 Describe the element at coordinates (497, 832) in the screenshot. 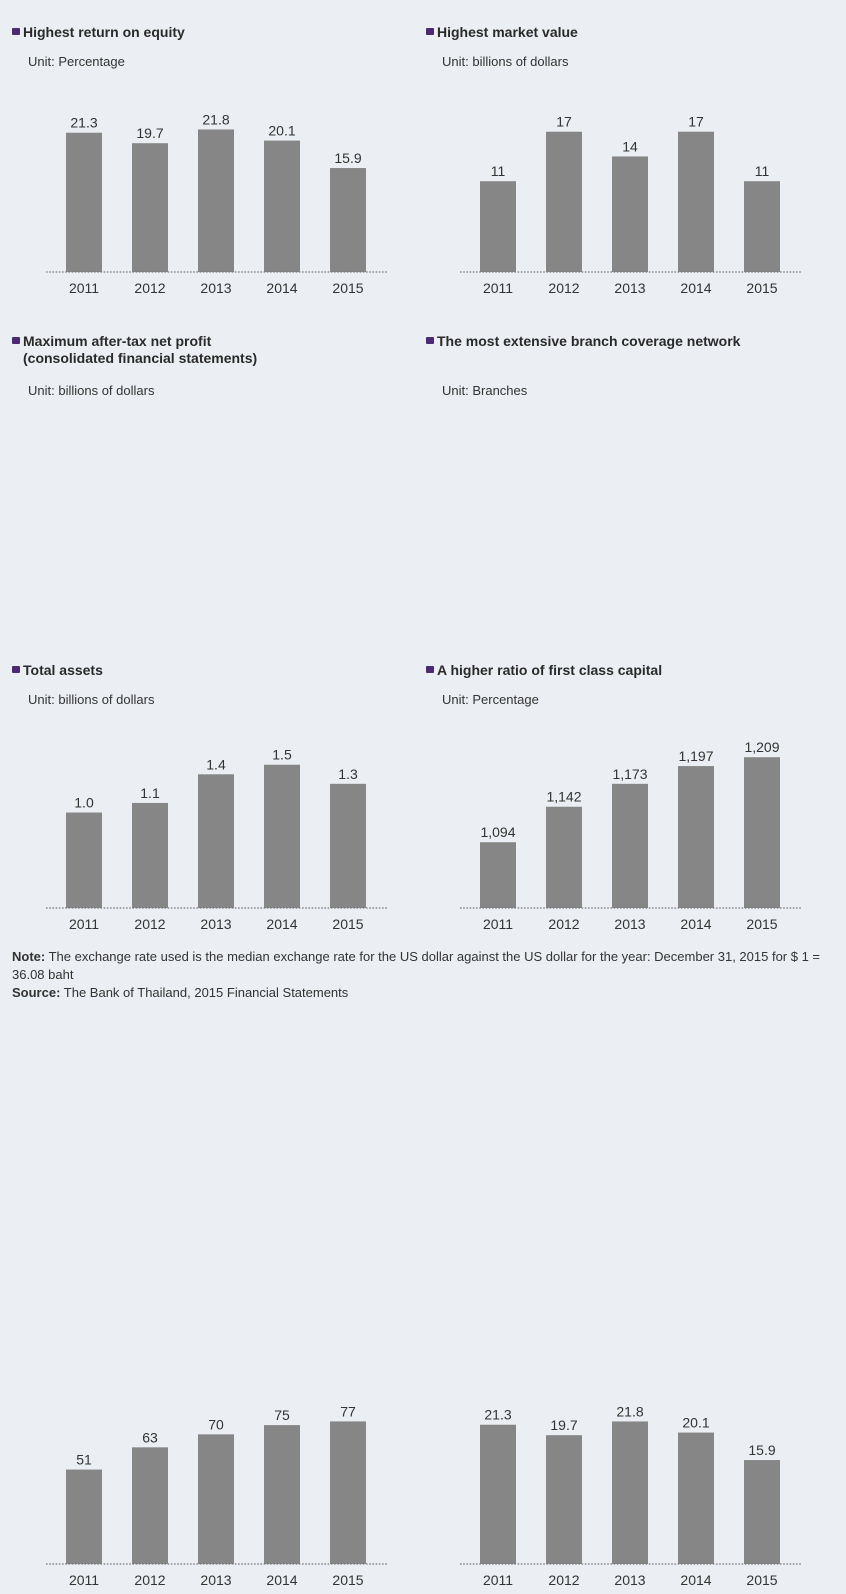

I see `data-label: 1,094` at that location.